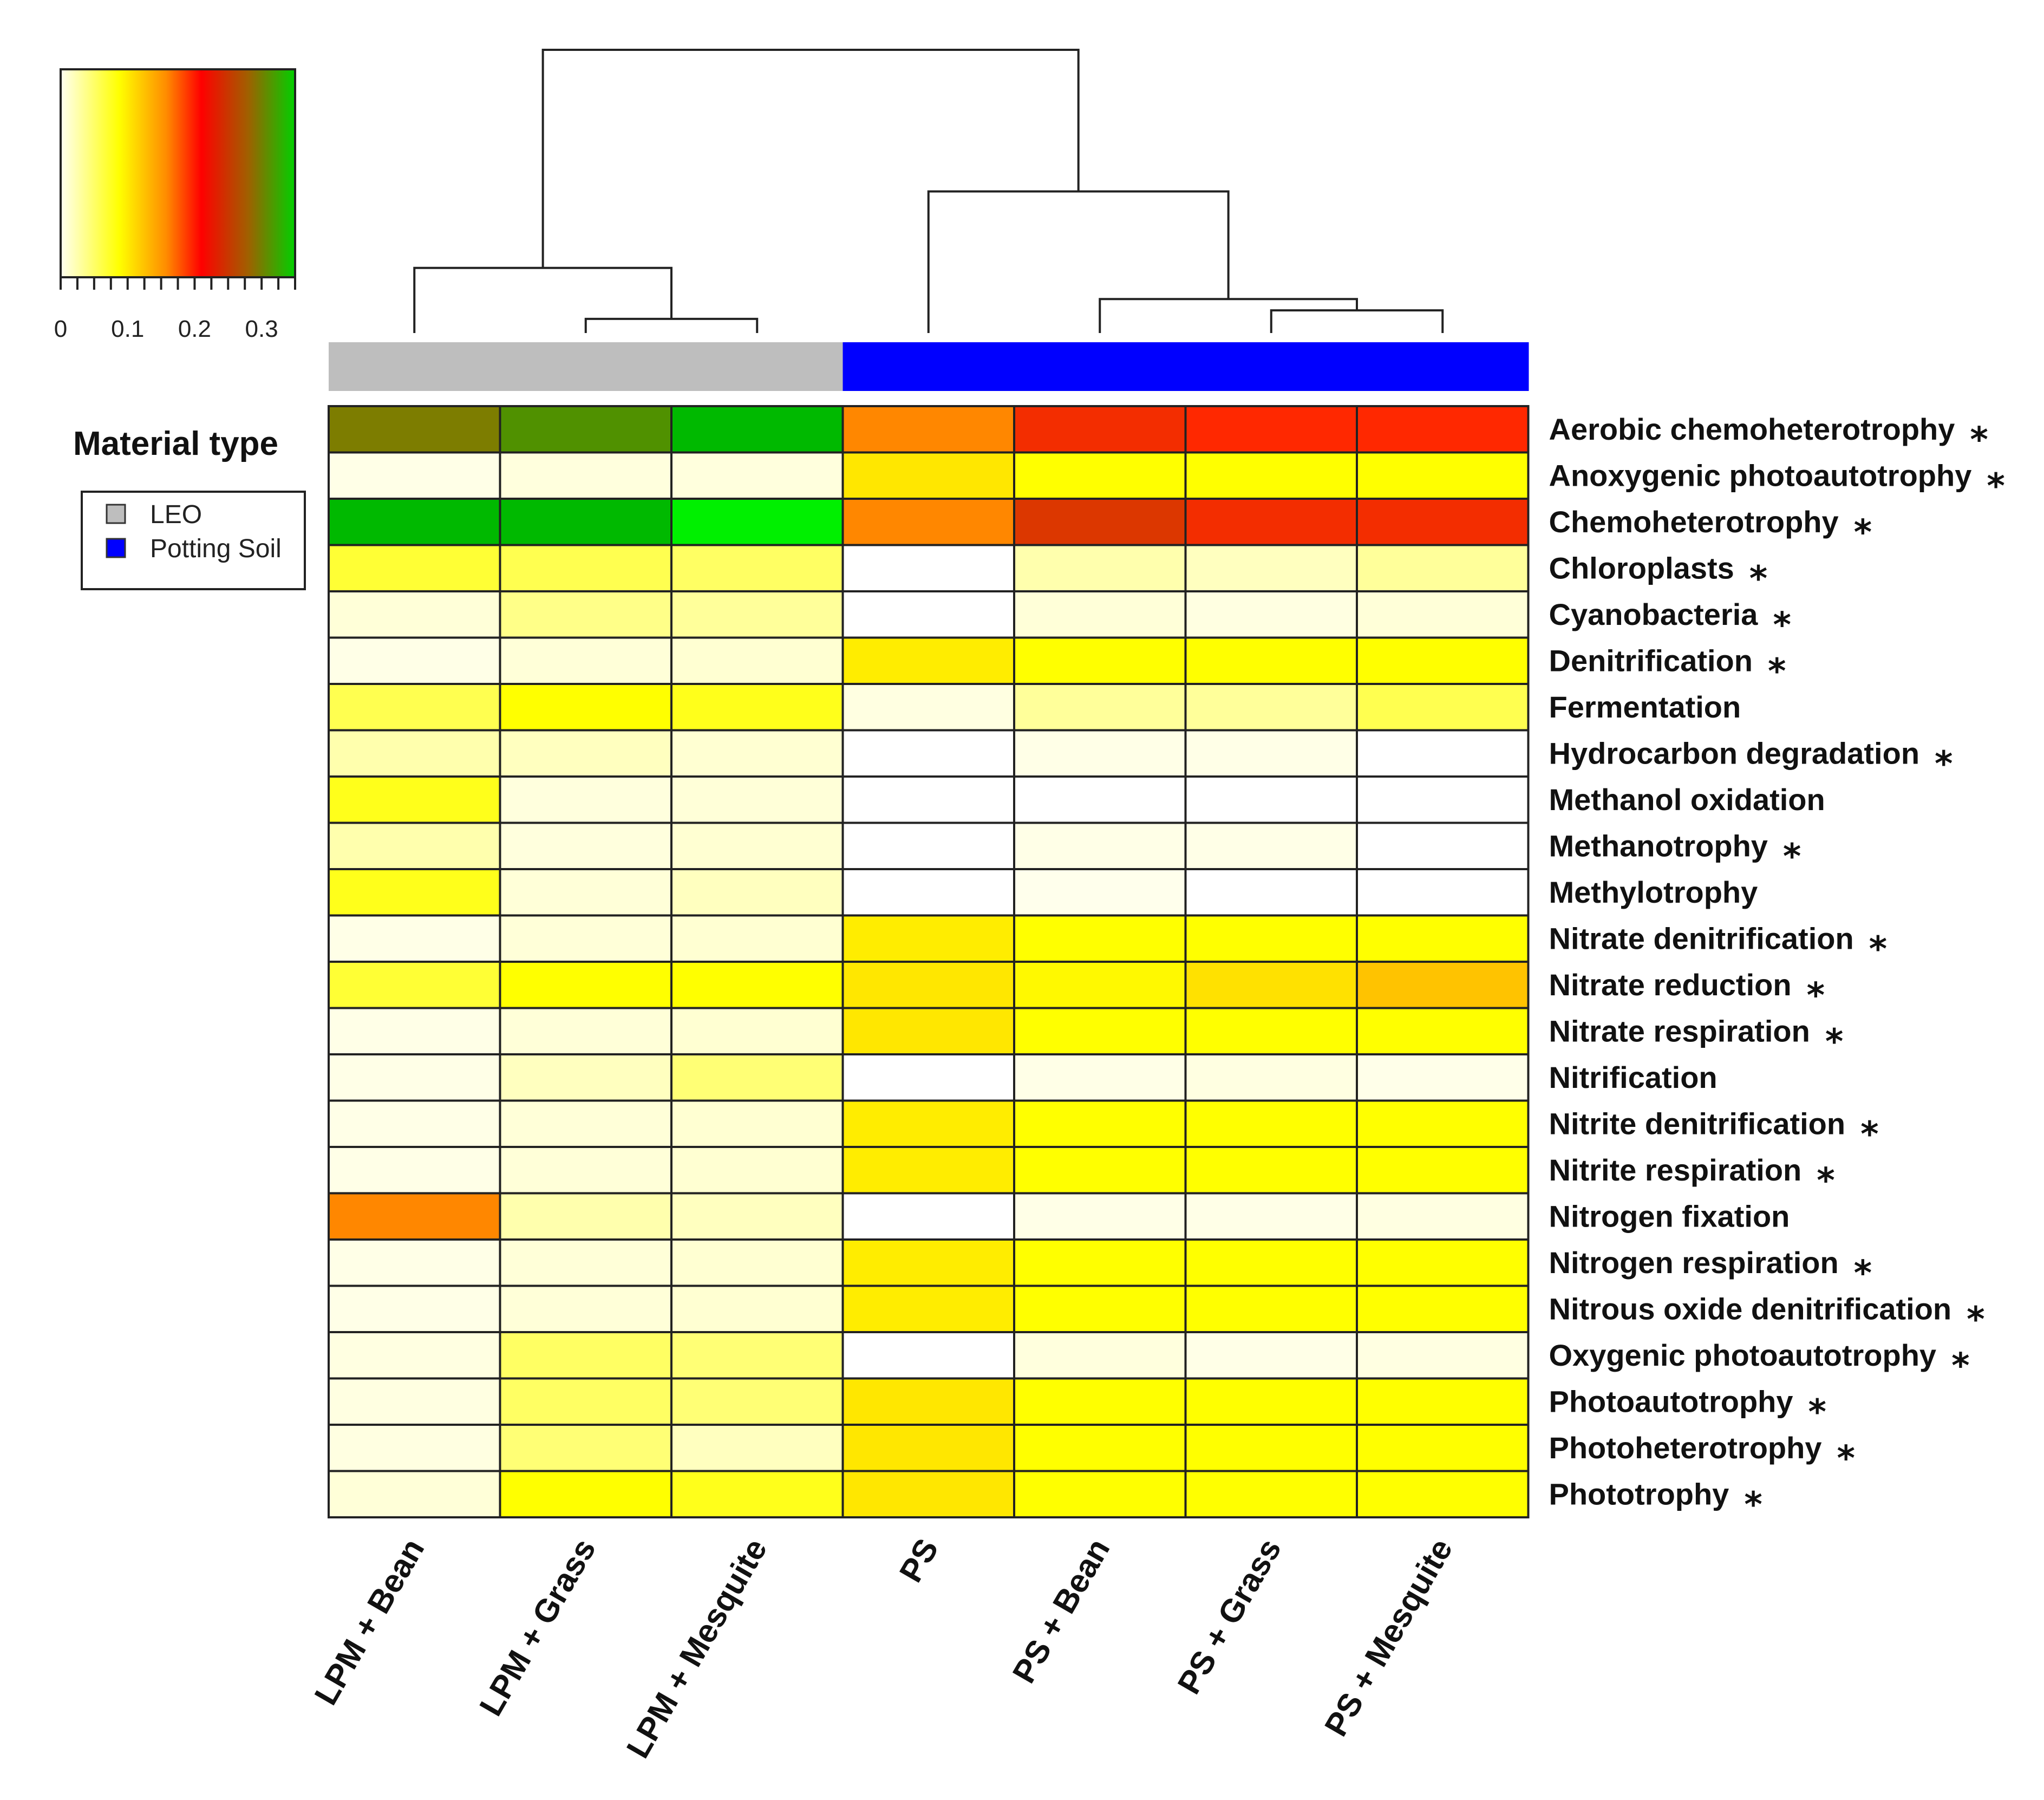 The height and width of the screenshot is (1800, 2044). Describe the element at coordinates (1734, 753) in the screenshot. I see `row-label: Hydrocarbon degradation` at that location.